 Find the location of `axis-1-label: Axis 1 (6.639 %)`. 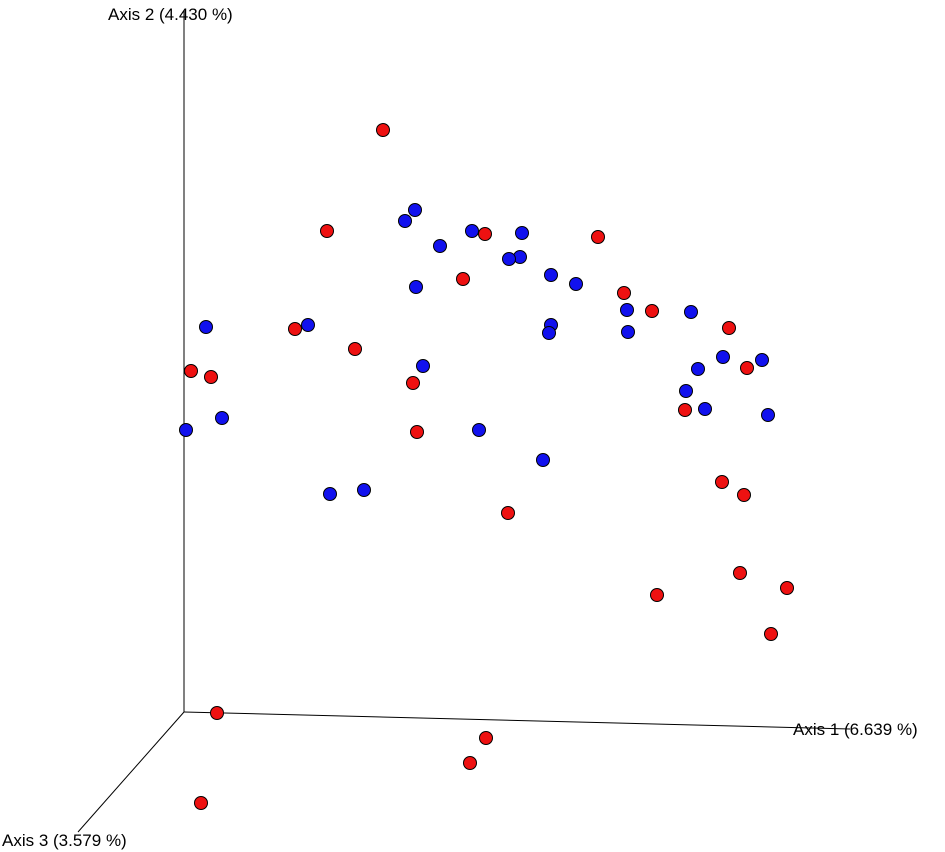

axis-1-label: Axis 1 (6.639 %) is located at coordinates (855, 729).